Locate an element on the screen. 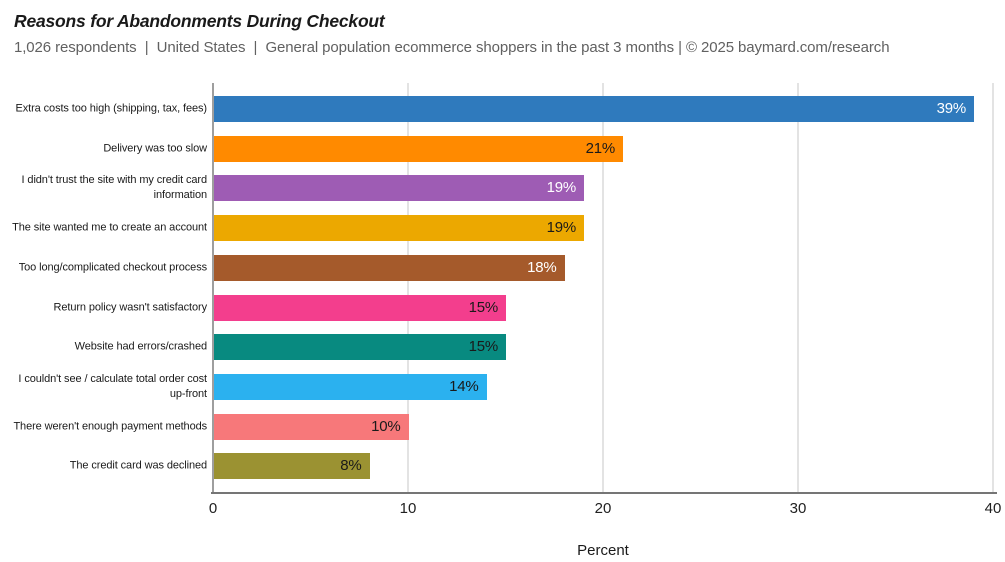  category-label: Too long/complicated checkout process is located at coordinates (112, 267).